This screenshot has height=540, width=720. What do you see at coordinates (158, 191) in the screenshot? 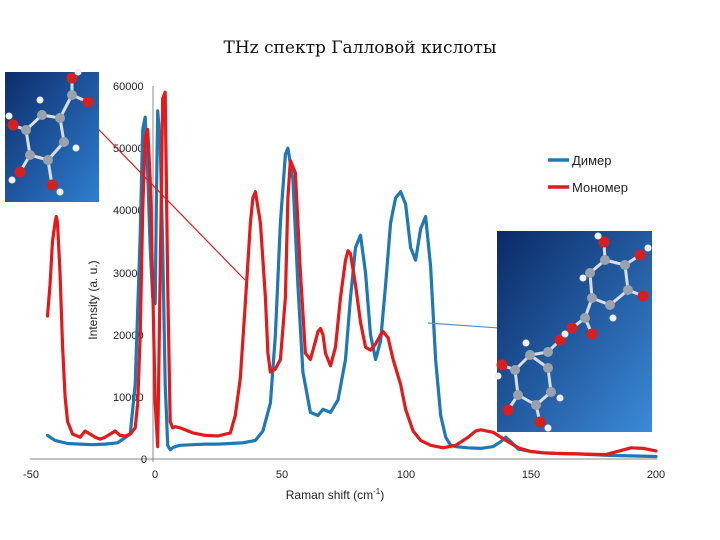
I see `pointer-line-red` at bounding box center [158, 191].